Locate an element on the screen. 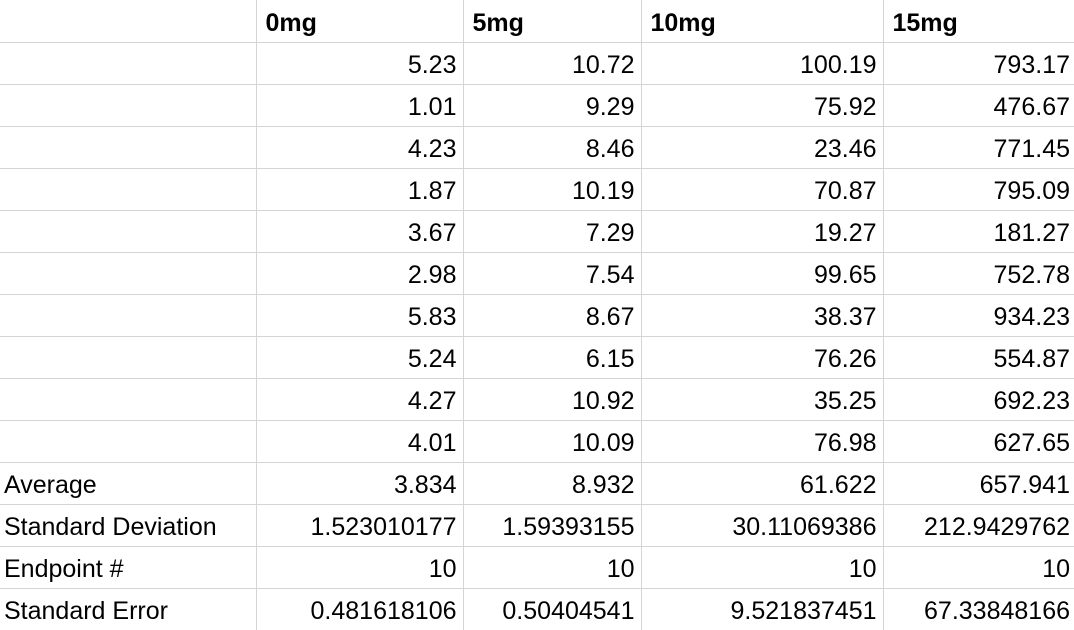  value-cell: 10.92 is located at coordinates (552, 399).